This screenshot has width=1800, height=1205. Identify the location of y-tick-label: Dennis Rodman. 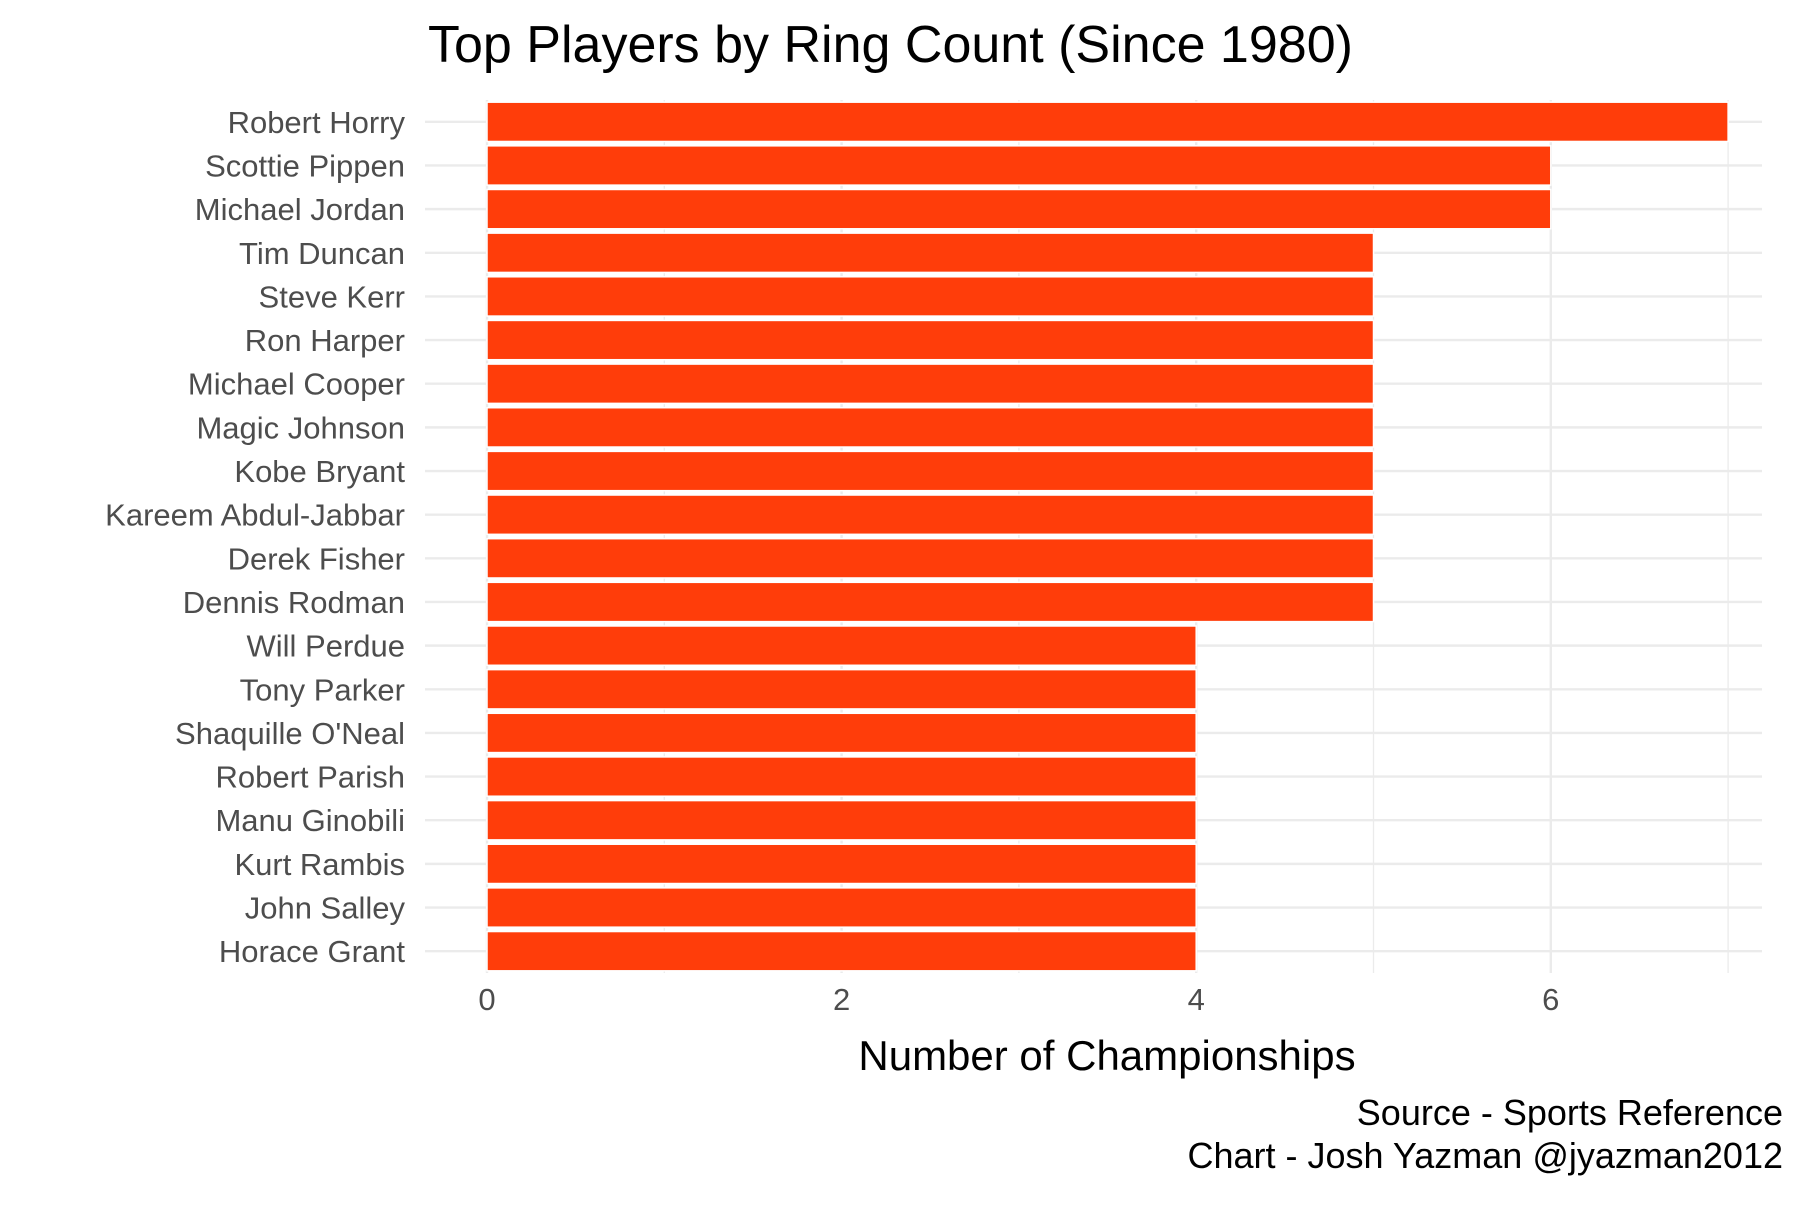
(294, 602).